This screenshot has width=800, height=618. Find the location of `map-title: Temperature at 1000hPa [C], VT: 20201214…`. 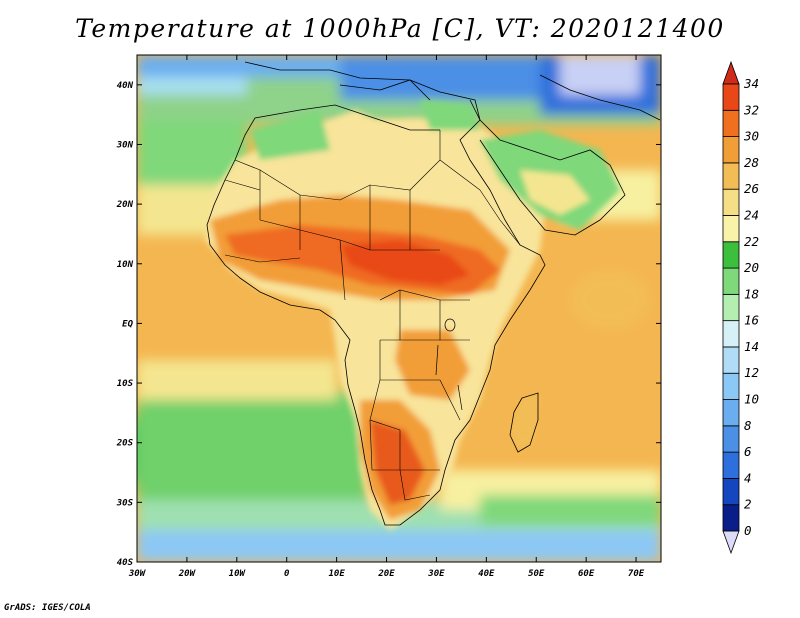

map-title: Temperature at 1000hPa [C], VT: 20201214… is located at coordinates (400, 28).